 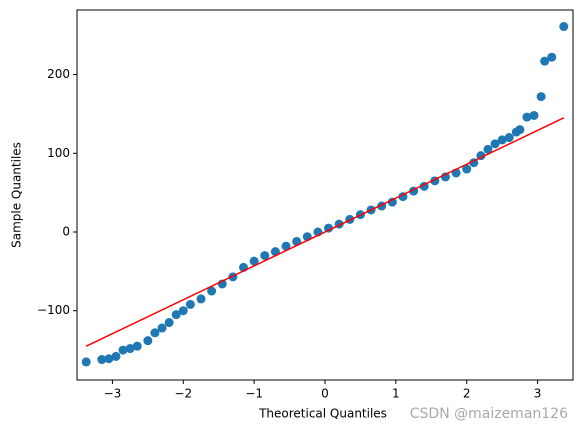 I want to click on watermark: CSDN @maizeman126, so click(x=489, y=414).